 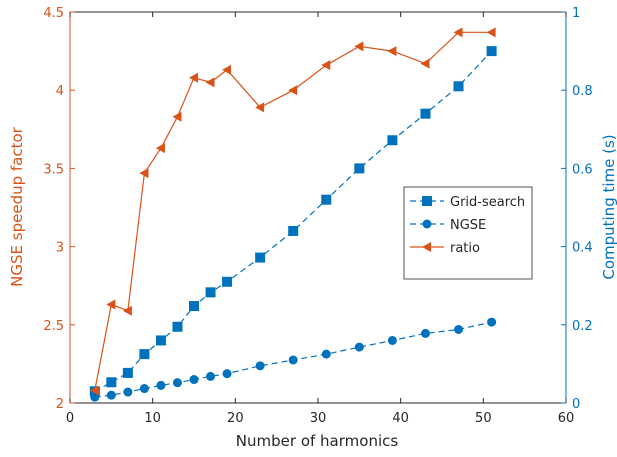 What do you see at coordinates (318, 418) in the screenshot?
I see `x-tick-label: 30` at bounding box center [318, 418].